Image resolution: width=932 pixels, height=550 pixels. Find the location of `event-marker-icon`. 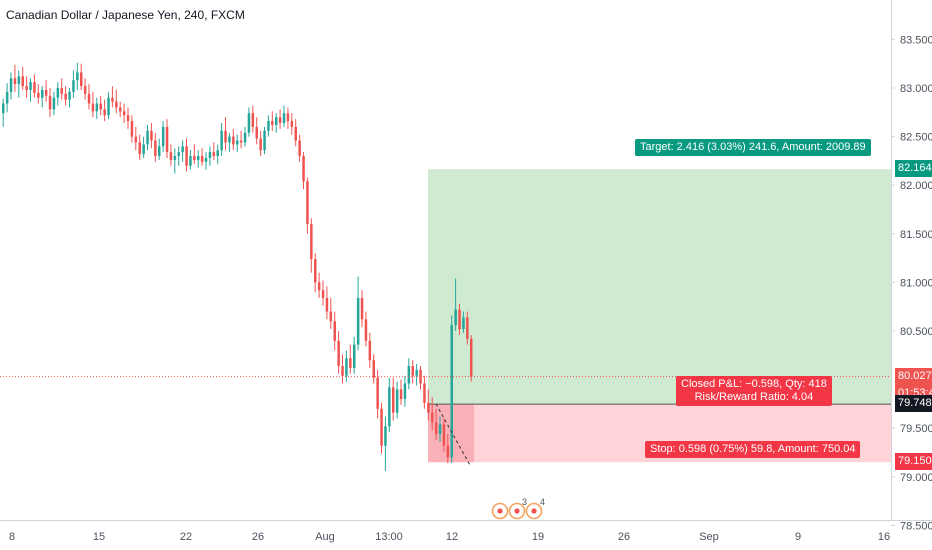

event-marker-icon is located at coordinates (517, 511).